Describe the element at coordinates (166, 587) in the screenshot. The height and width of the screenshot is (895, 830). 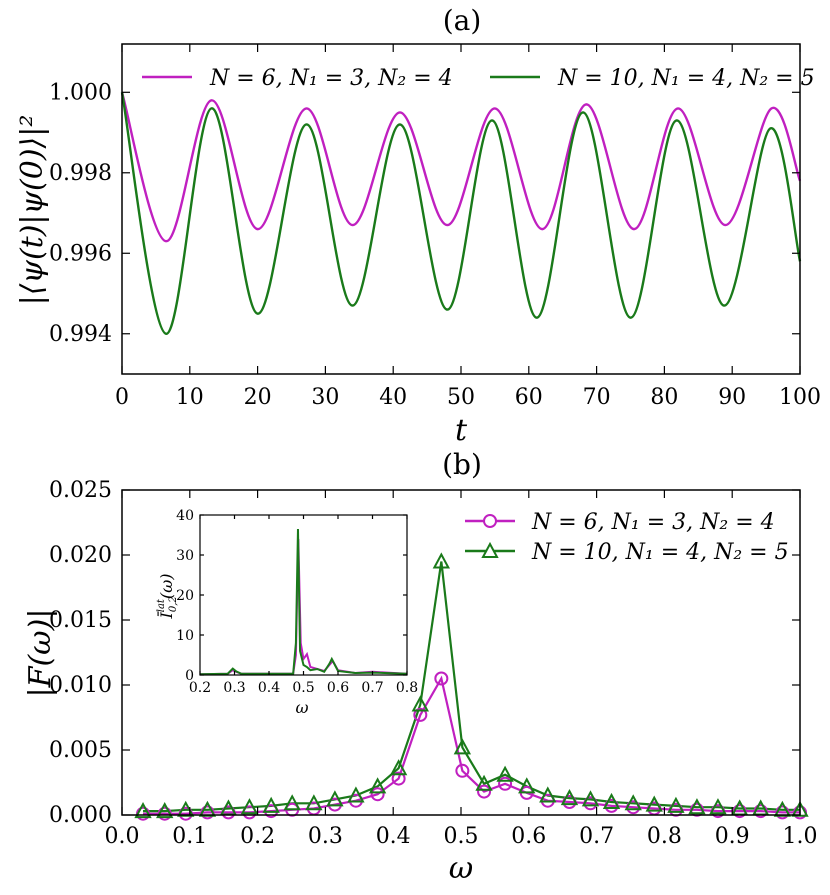
I see `inset-y-label-arg: (ω)` at that location.